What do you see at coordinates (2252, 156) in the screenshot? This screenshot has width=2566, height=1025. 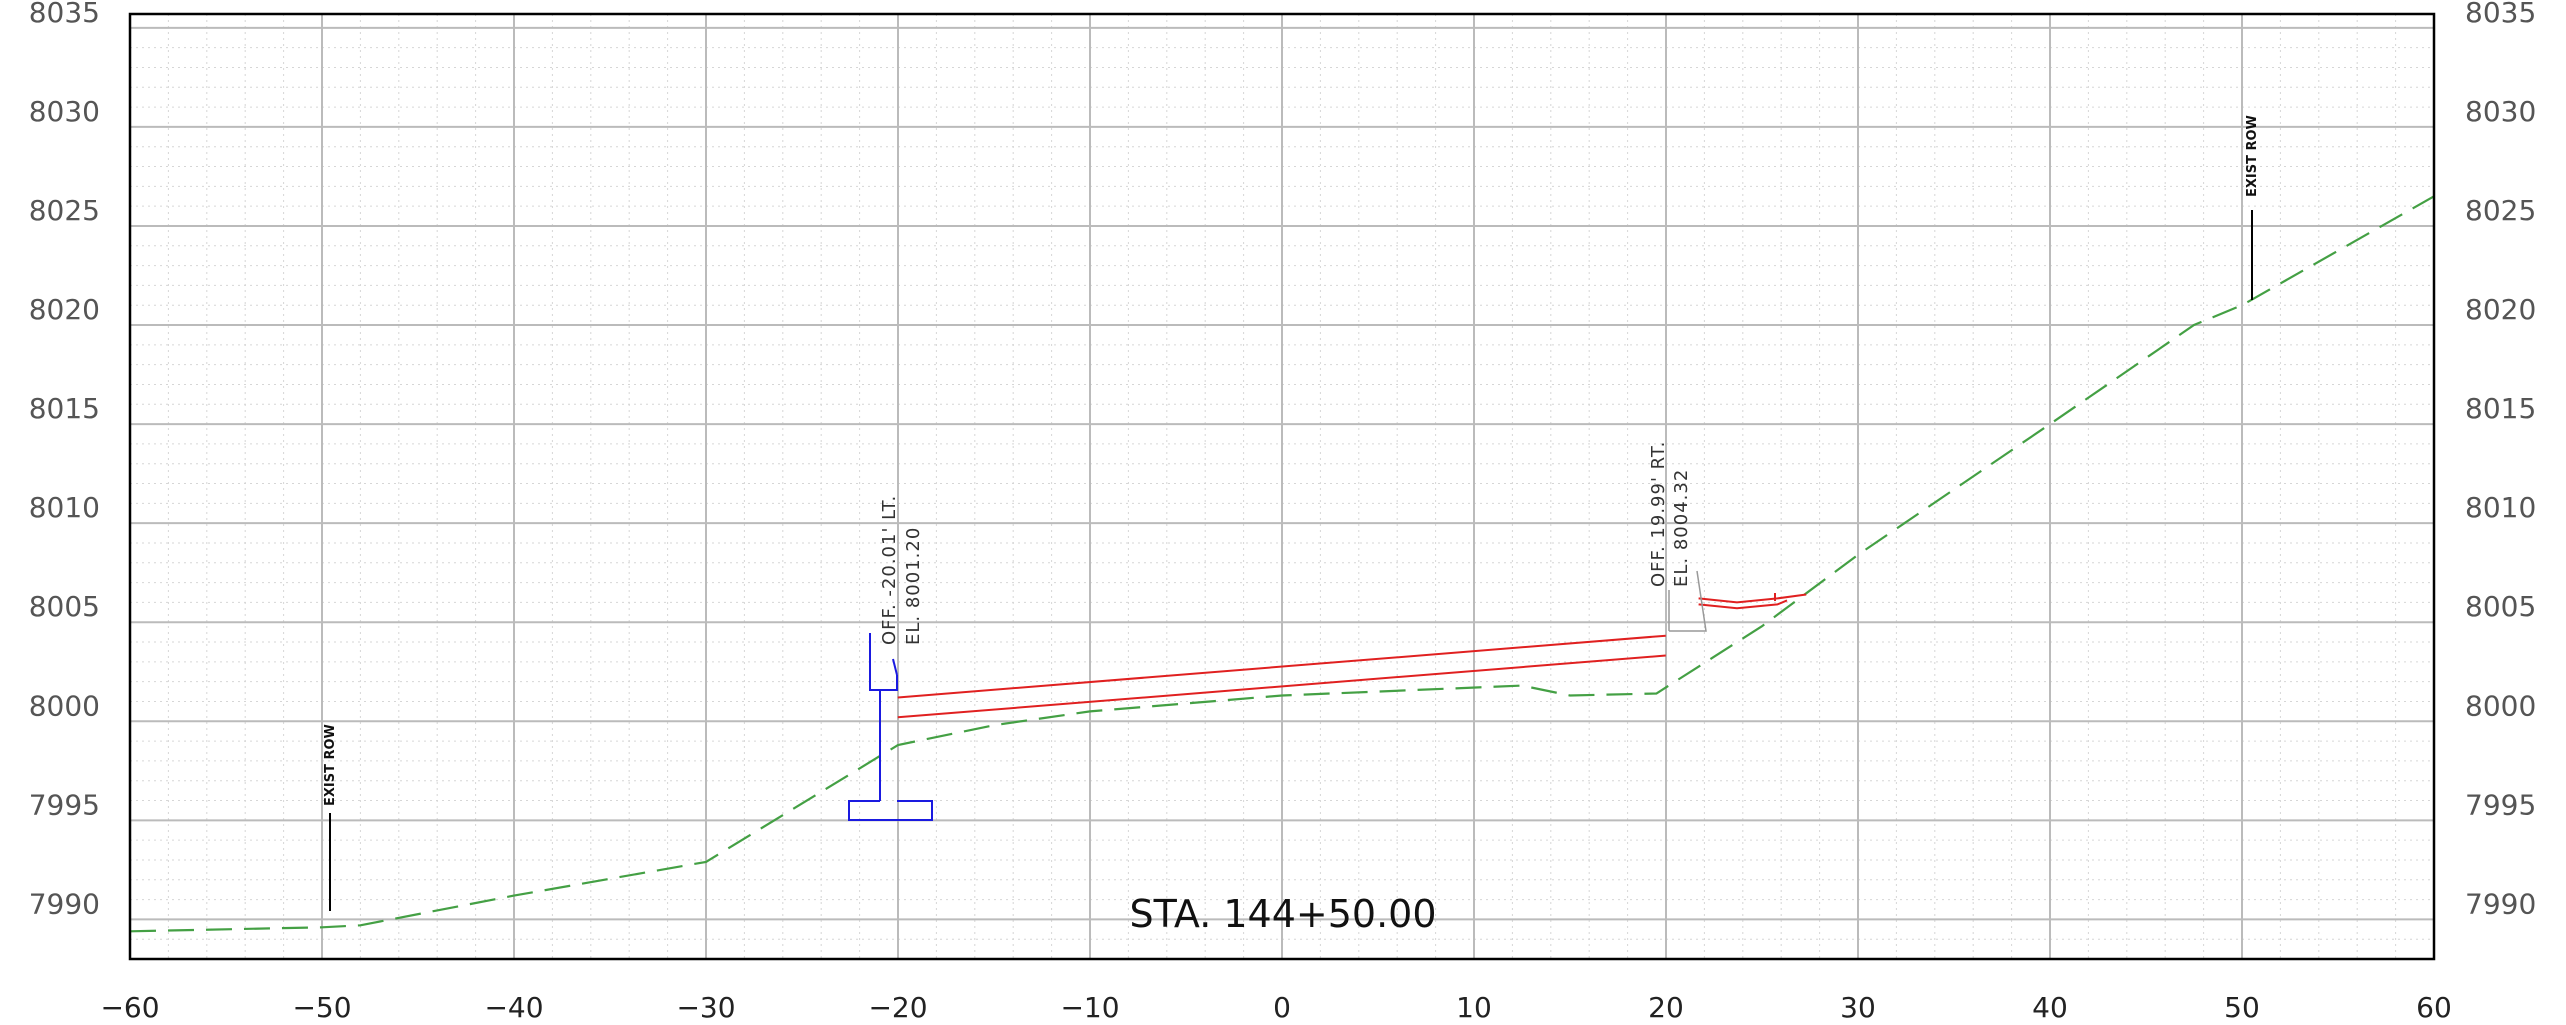 I see `row-label-right: EXIST ROW` at bounding box center [2252, 156].